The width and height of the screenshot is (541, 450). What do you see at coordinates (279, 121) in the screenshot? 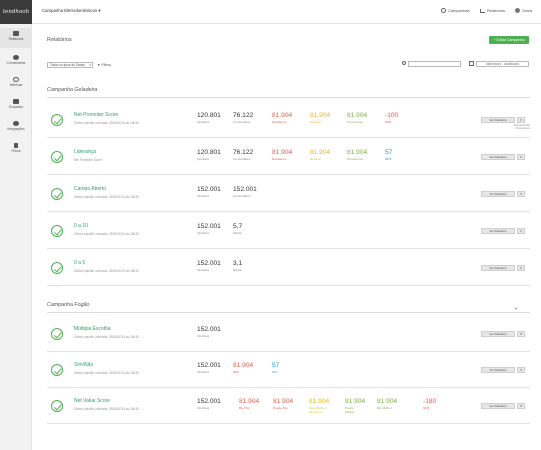
I see `metric-label: Detratores` at bounding box center [279, 121].